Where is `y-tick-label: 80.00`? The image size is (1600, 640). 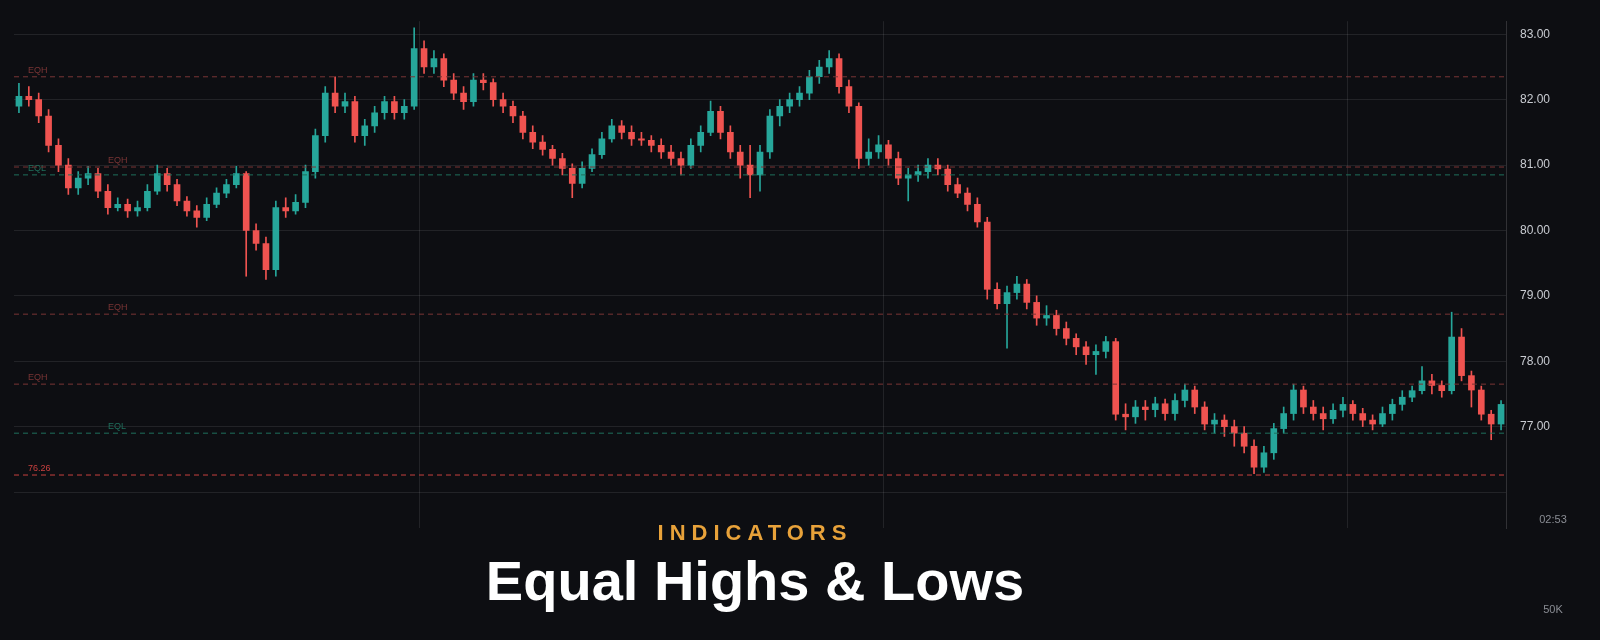
y-tick-label: 80.00 is located at coordinates (1535, 229).